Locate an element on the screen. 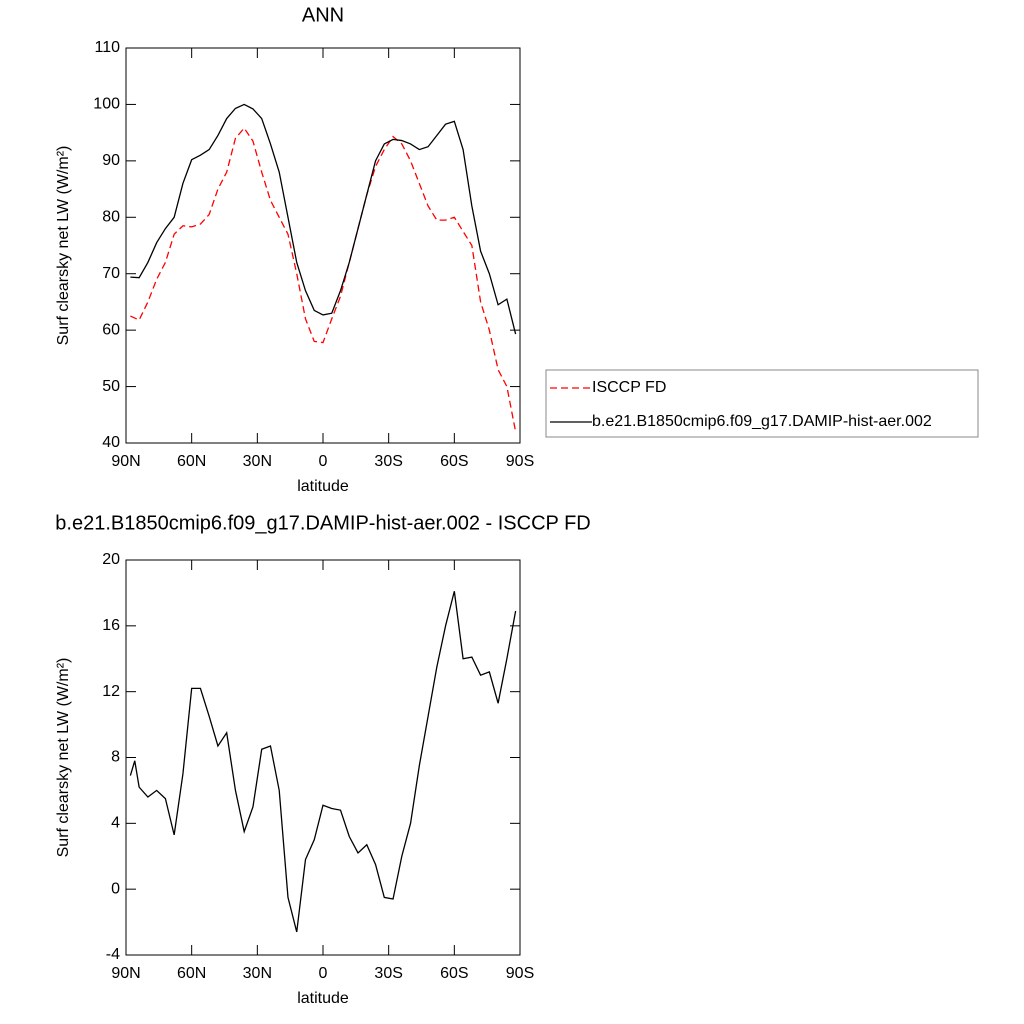 This screenshot has height=1024, width=1024. y-tick-label: 40 is located at coordinates (111, 442).